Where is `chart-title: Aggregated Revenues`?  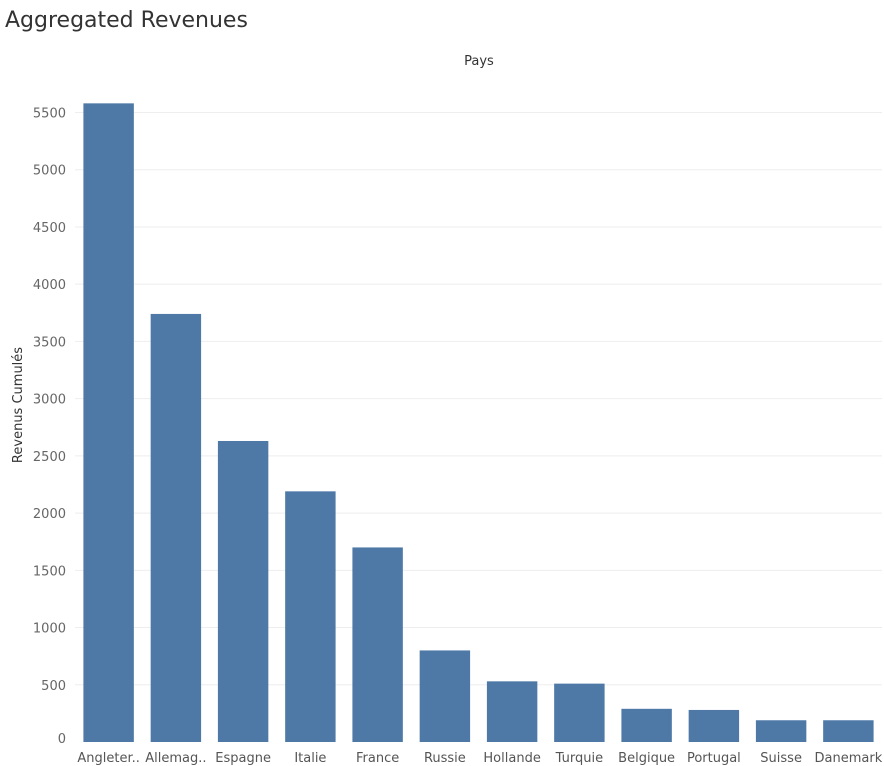
chart-title: Aggregated Revenues is located at coordinates (126, 20).